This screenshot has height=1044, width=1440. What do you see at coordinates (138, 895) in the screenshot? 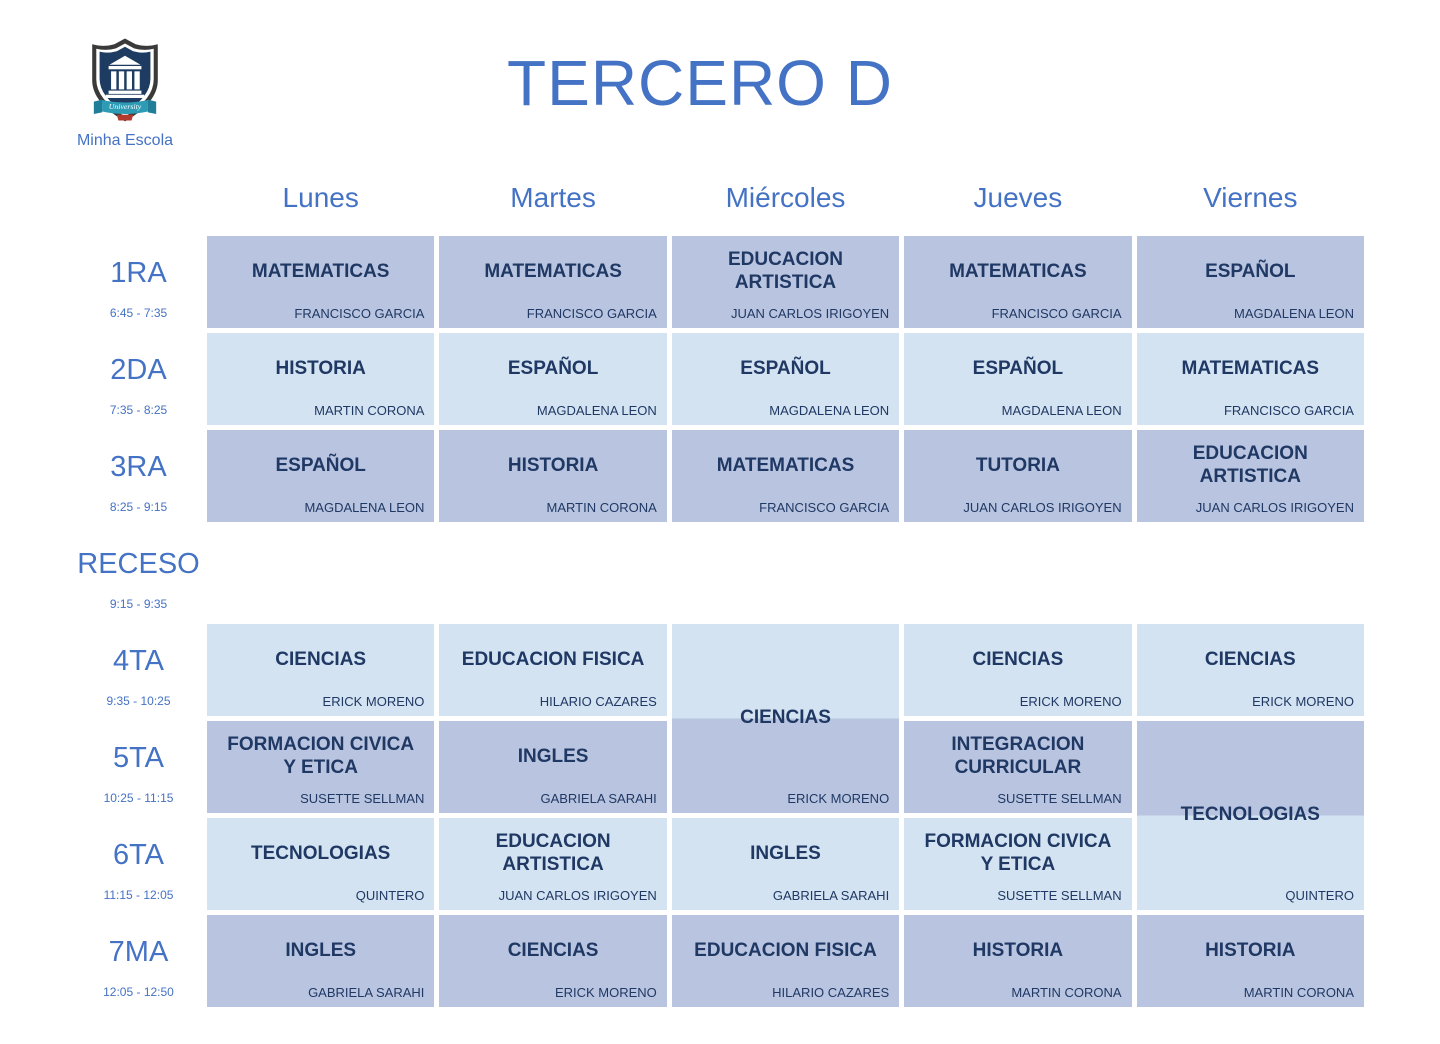
I see `period-time: 11:15 - 12:05` at bounding box center [138, 895].